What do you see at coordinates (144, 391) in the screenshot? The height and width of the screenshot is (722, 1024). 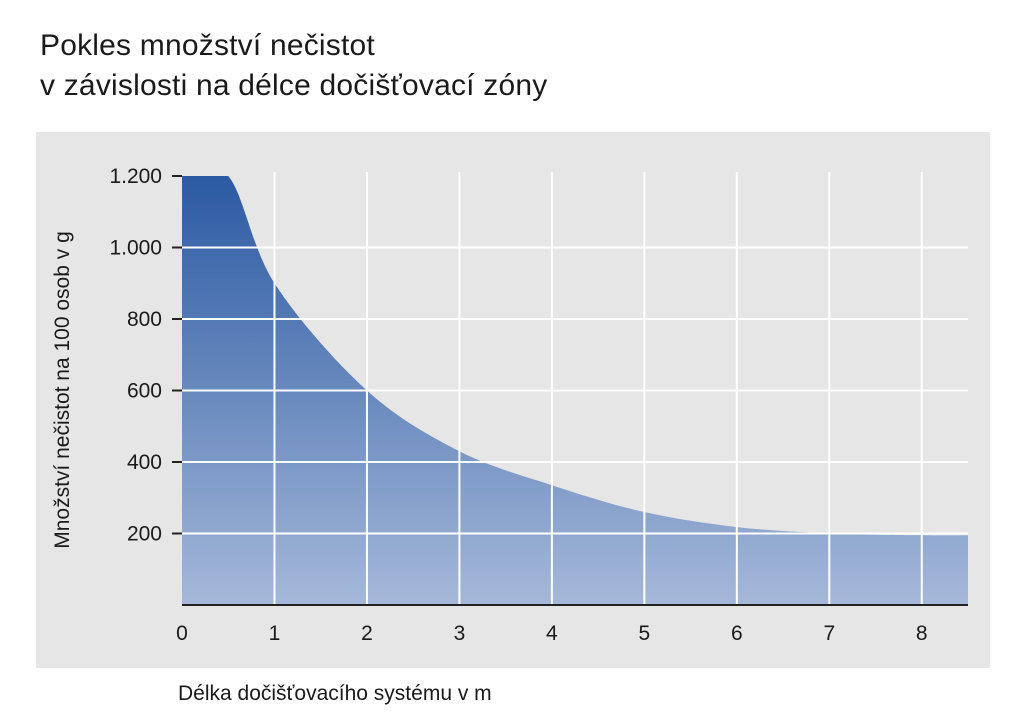 I see `y-tick-label: 600` at bounding box center [144, 391].